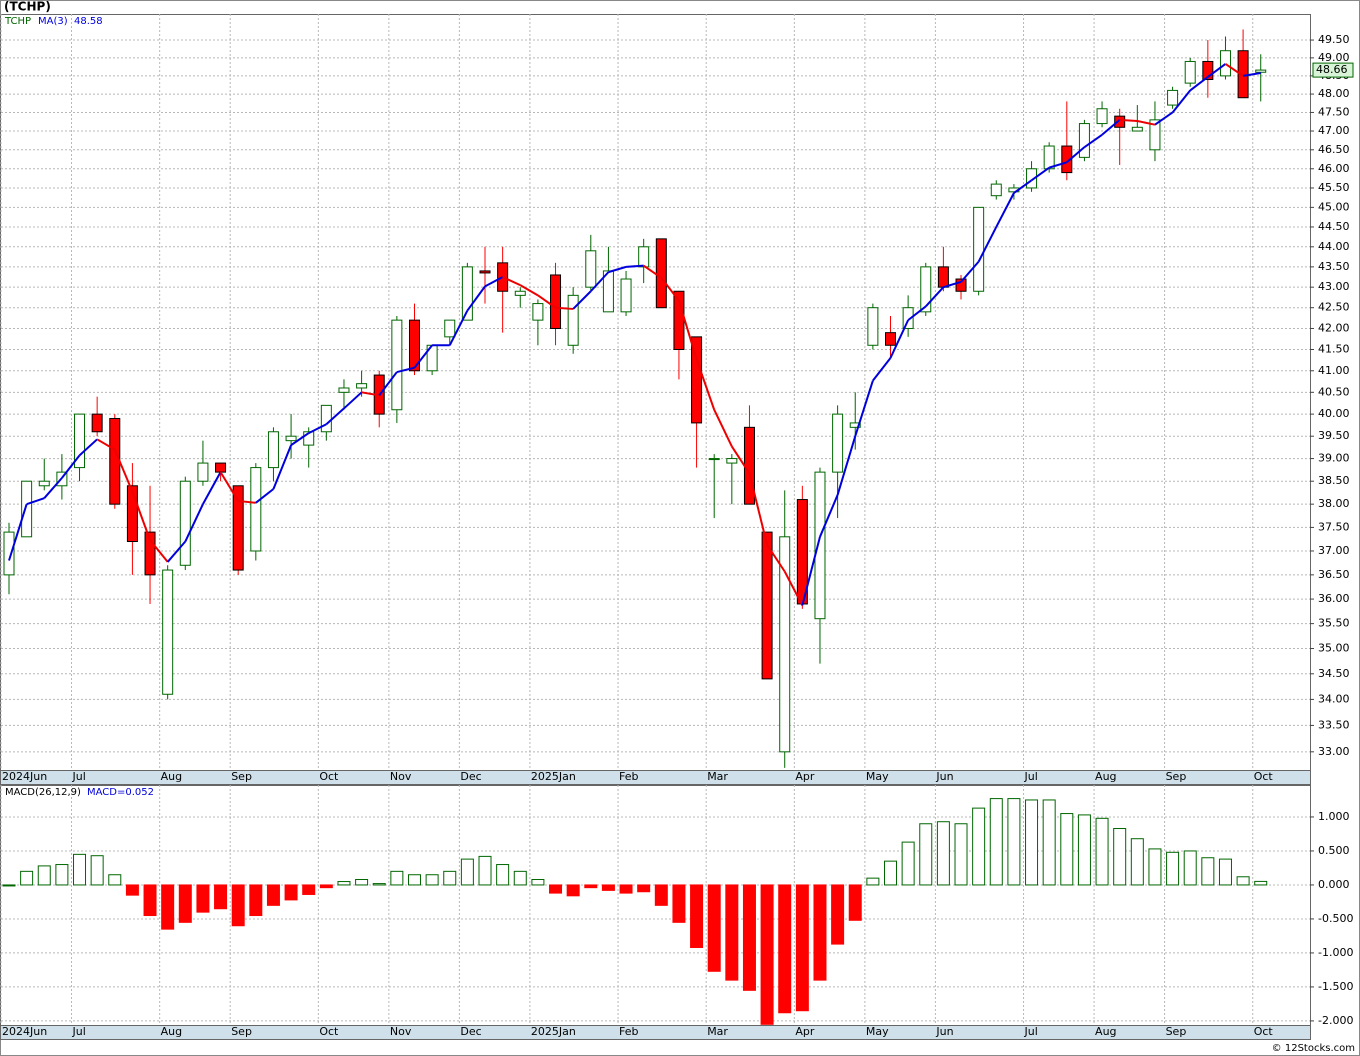 Image resolution: width=1360 pixels, height=1056 pixels. What do you see at coordinates (1334, 130) in the screenshot?
I see `y-tick-label: 47.00` at bounding box center [1334, 130].